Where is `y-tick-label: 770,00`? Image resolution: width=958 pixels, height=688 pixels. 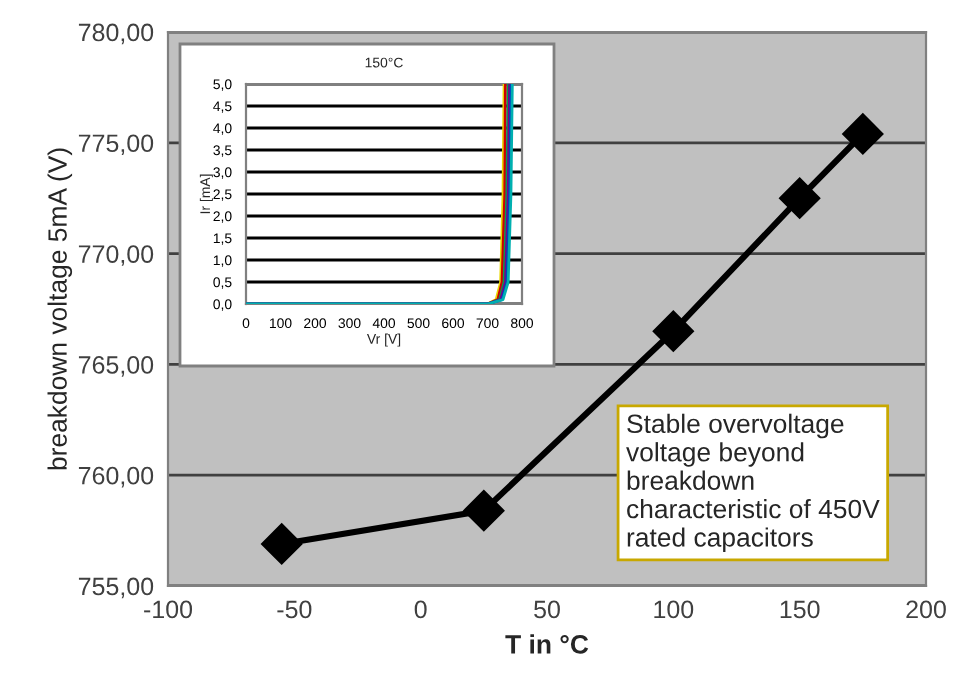
y-tick-label: 770,00 is located at coordinates (116, 255).